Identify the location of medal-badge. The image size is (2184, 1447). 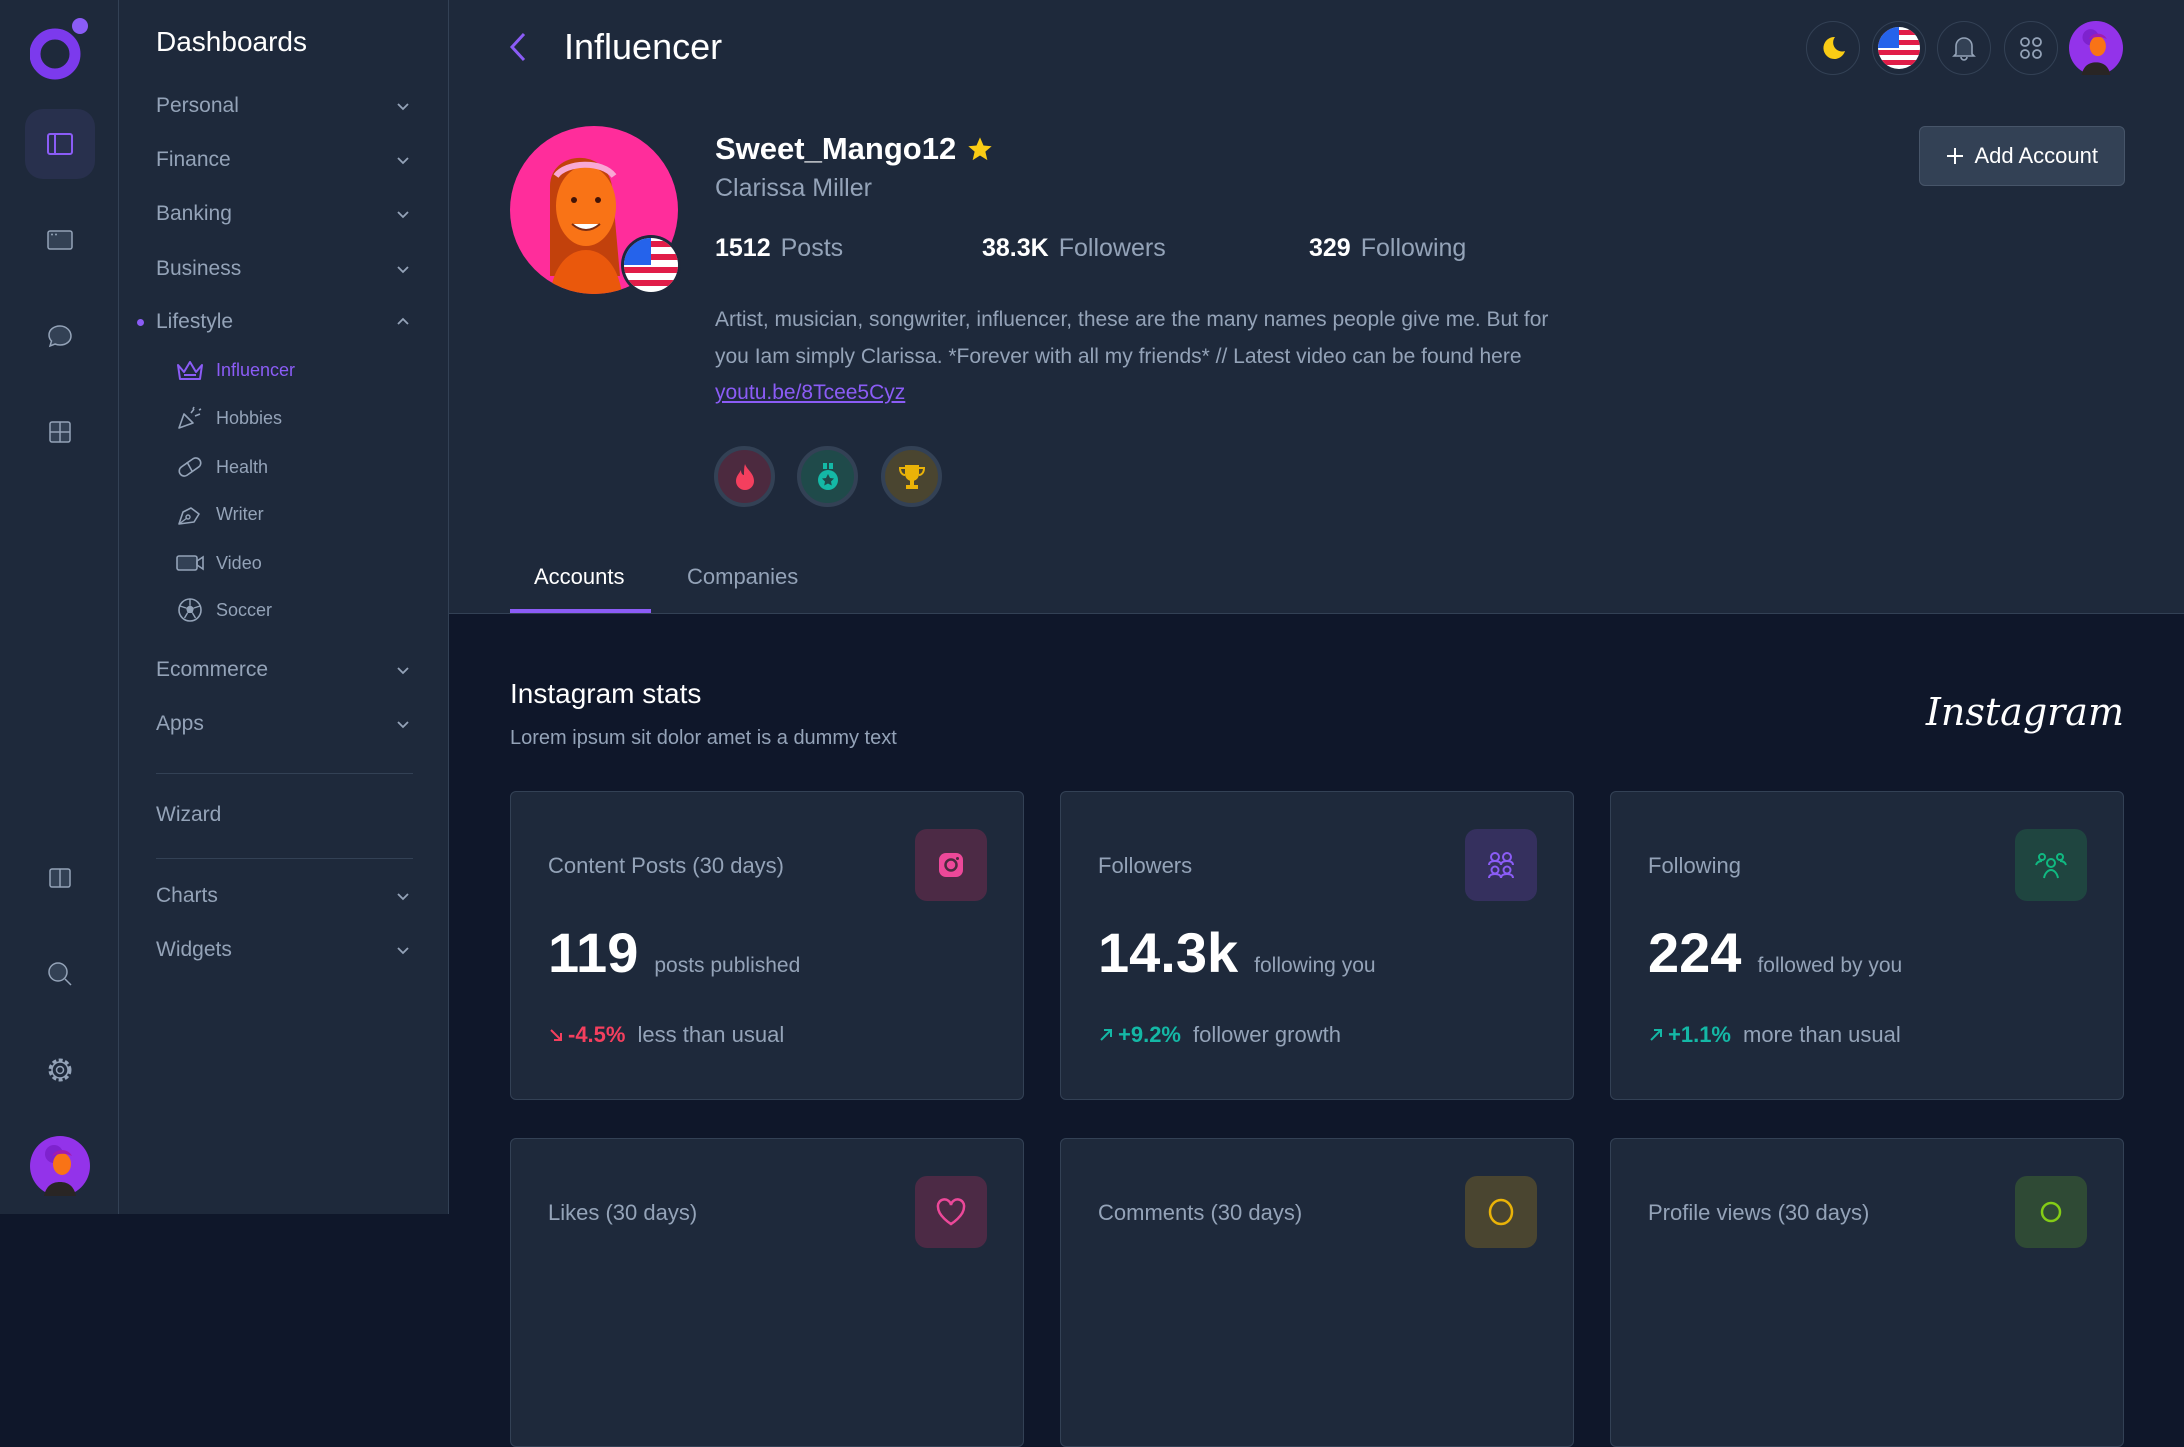
(827, 476).